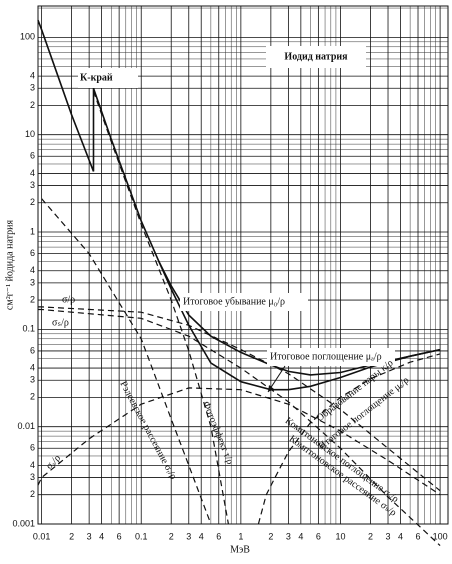 This screenshot has height=564, width=452. Describe the element at coordinates (440, 536) in the screenshot. I see `x-tick-label: 100` at that location.